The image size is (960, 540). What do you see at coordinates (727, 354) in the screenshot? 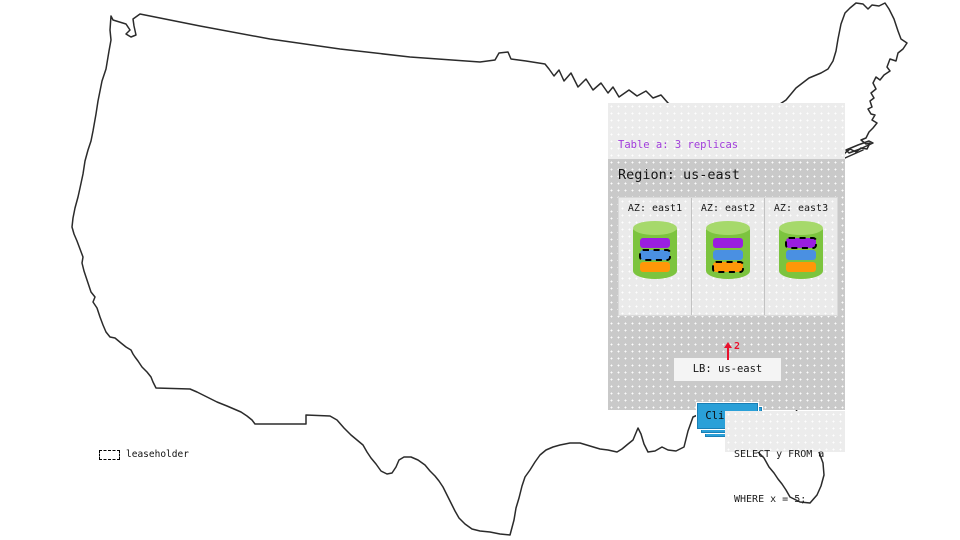
I see `arrow-stem` at bounding box center [727, 354].